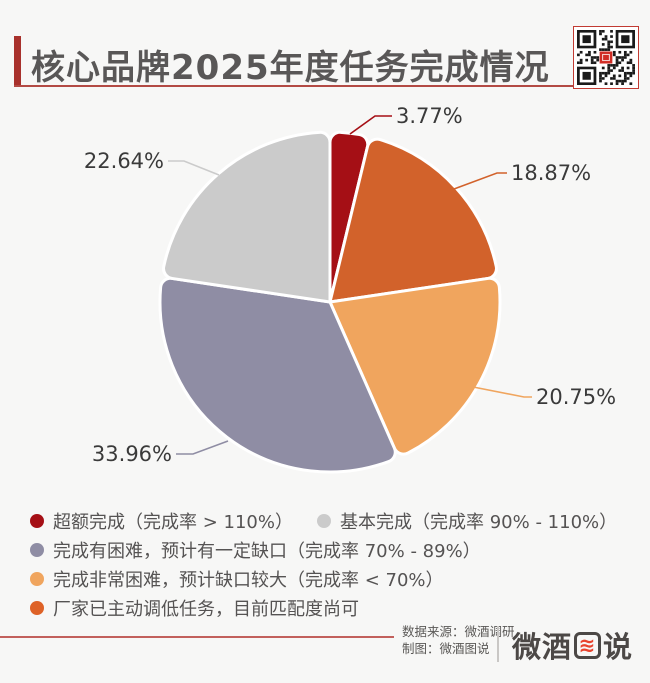  I want to click on chart-credit-text: 制图：微酒图说, so click(446, 648).